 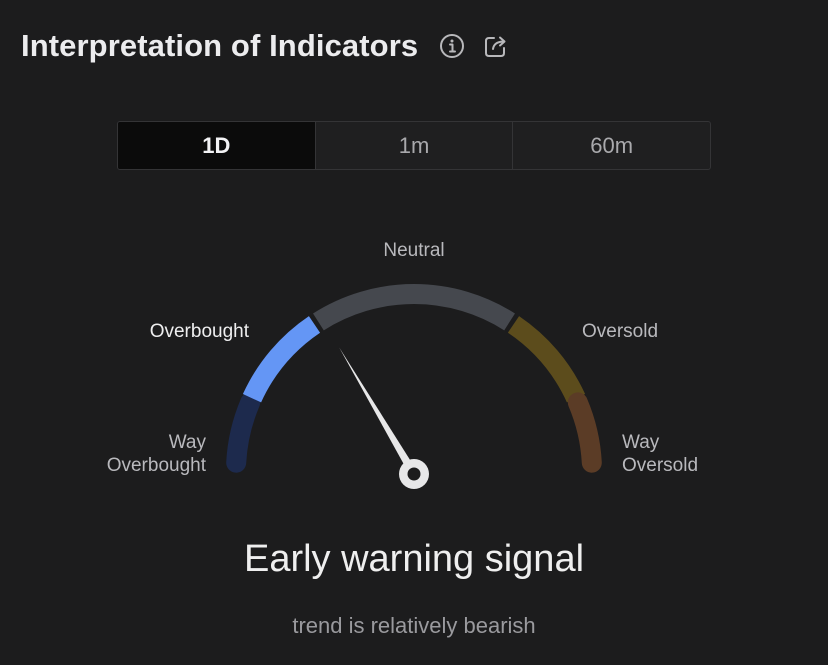 I want to click on gauge-label-overbought: Overbought, so click(x=199, y=331).